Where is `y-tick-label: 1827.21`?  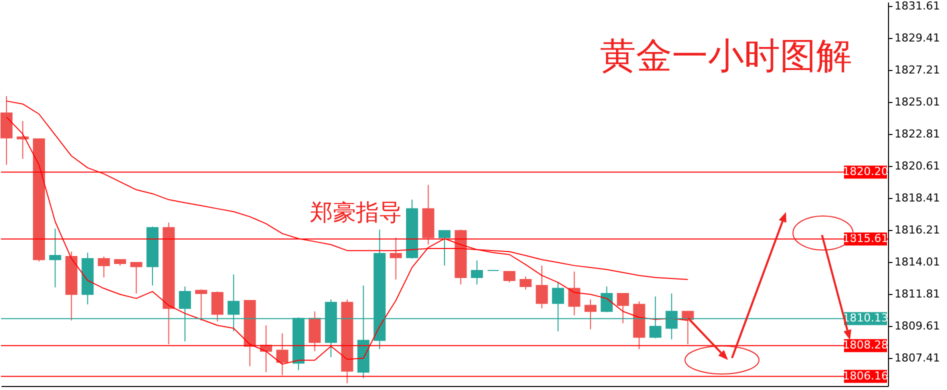 y-tick-label: 1827.21 is located at coordinates (917, 70).